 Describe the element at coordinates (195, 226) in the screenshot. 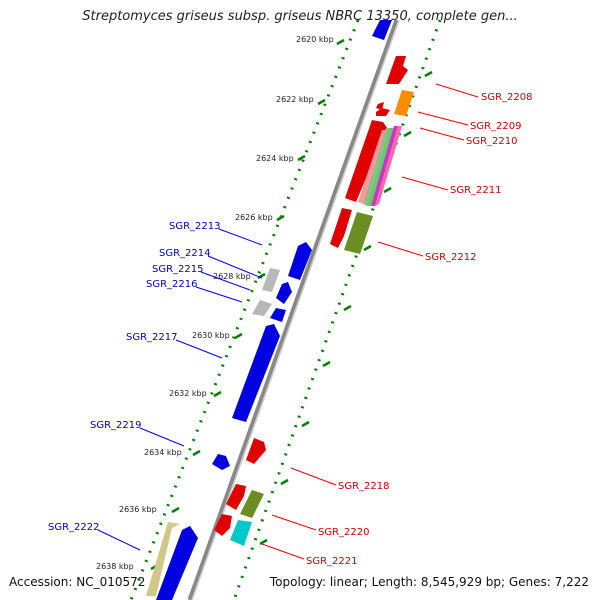

I see `gene-label-sgr-2213: SGR_2213` at that location.